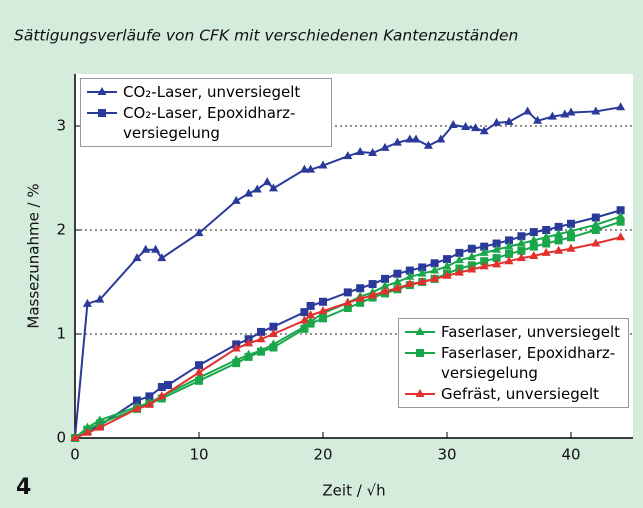 The width and height of the screenshot is (643, 508). Describe the element at coordinates (322, 455) in the screenshot. I see `x-tick-label: 20` at that location.